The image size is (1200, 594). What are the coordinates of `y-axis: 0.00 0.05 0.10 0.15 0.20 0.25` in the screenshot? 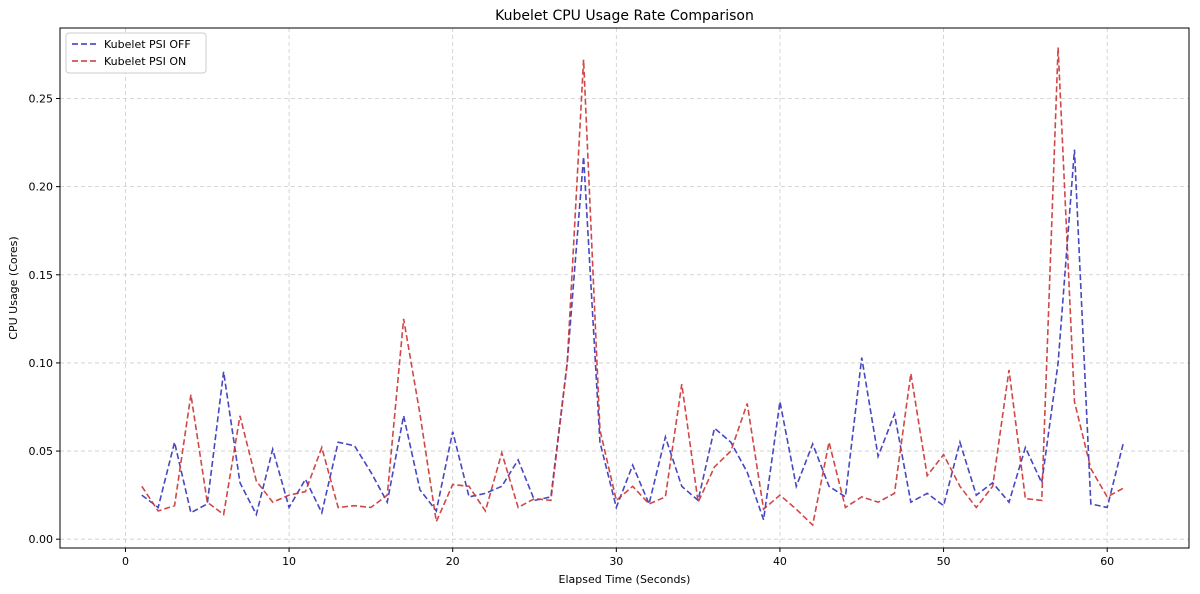 It's located at (44, 319).